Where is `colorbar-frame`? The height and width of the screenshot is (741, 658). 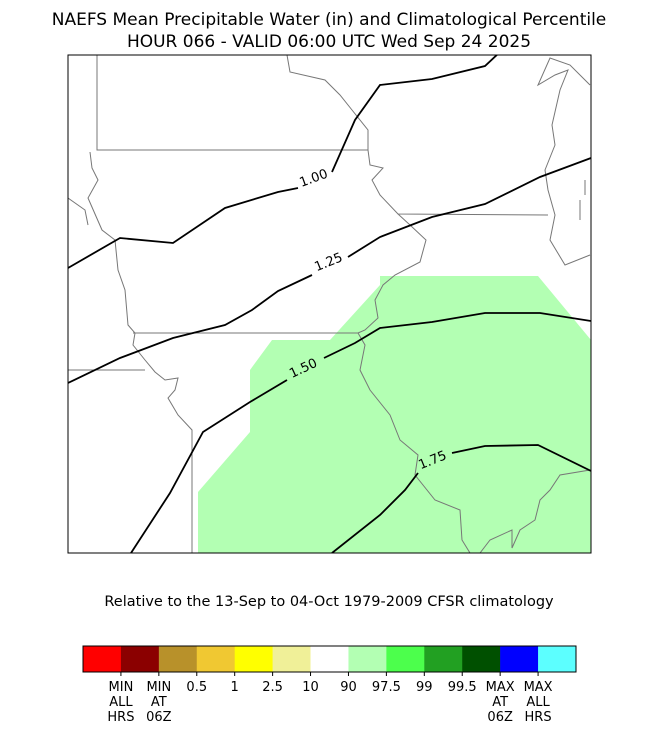 colorbar-frame is located at coordinates (329, 659).